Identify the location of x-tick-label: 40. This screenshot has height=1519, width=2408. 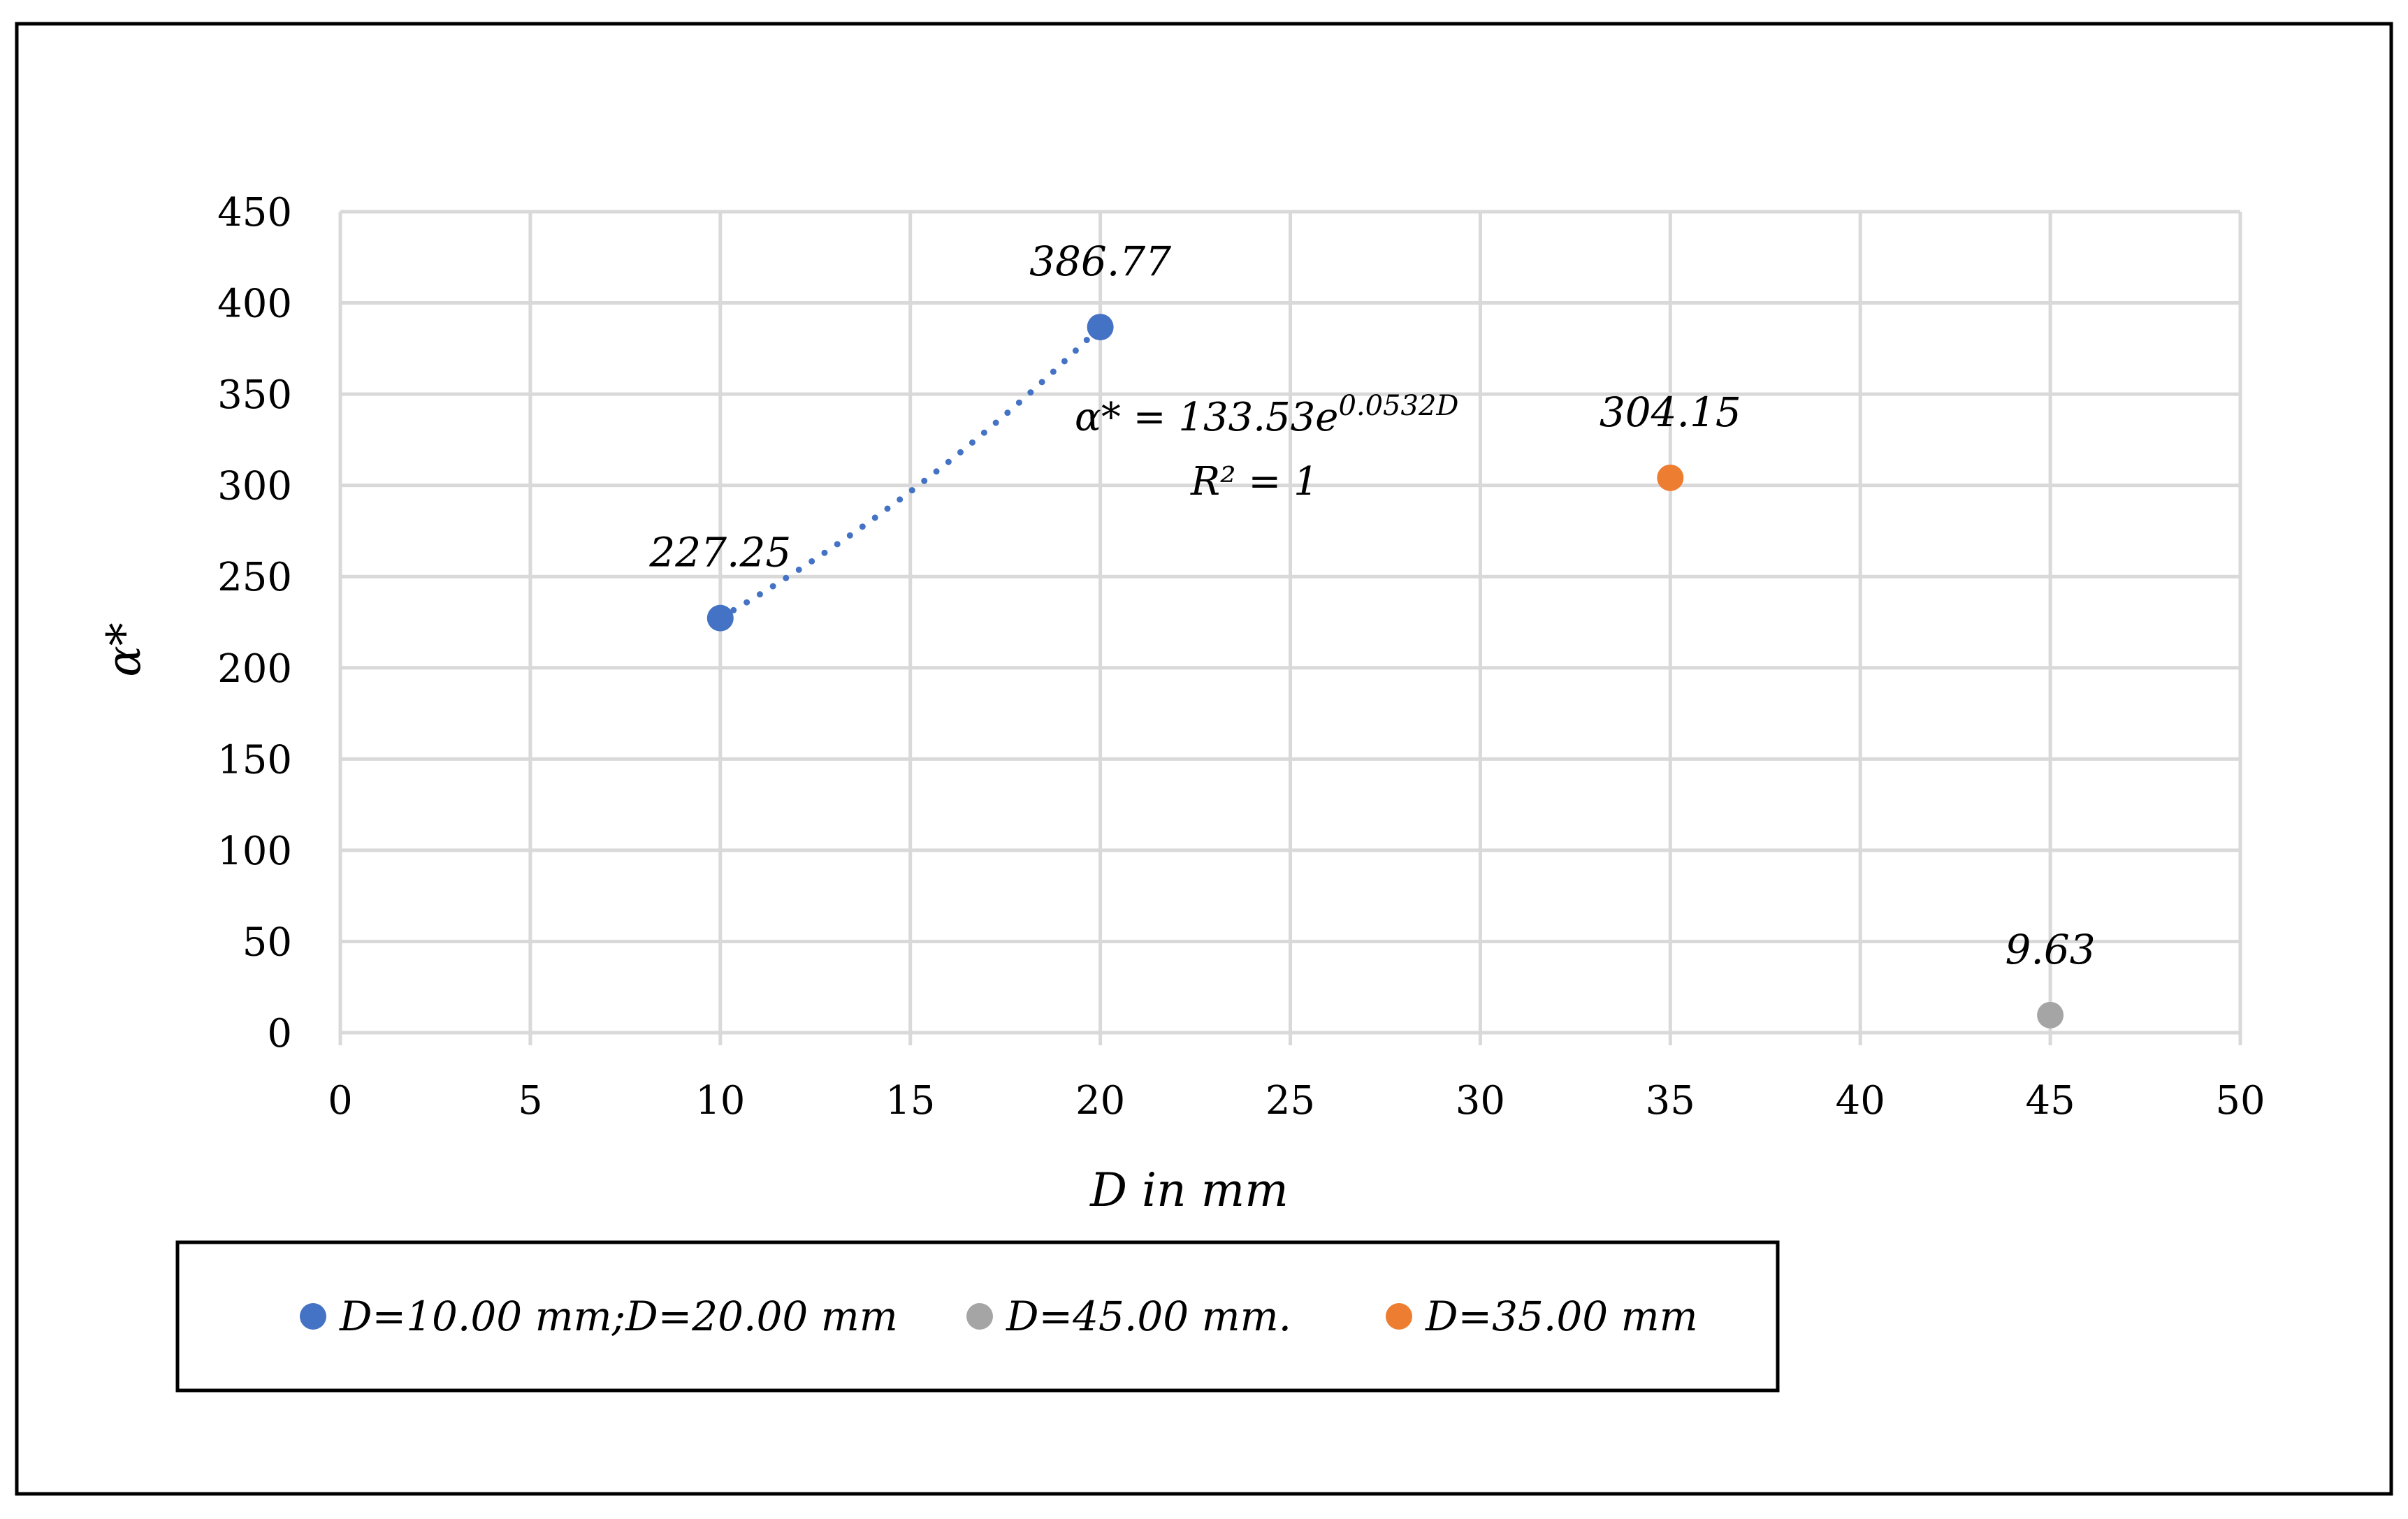
(1860, 1101).